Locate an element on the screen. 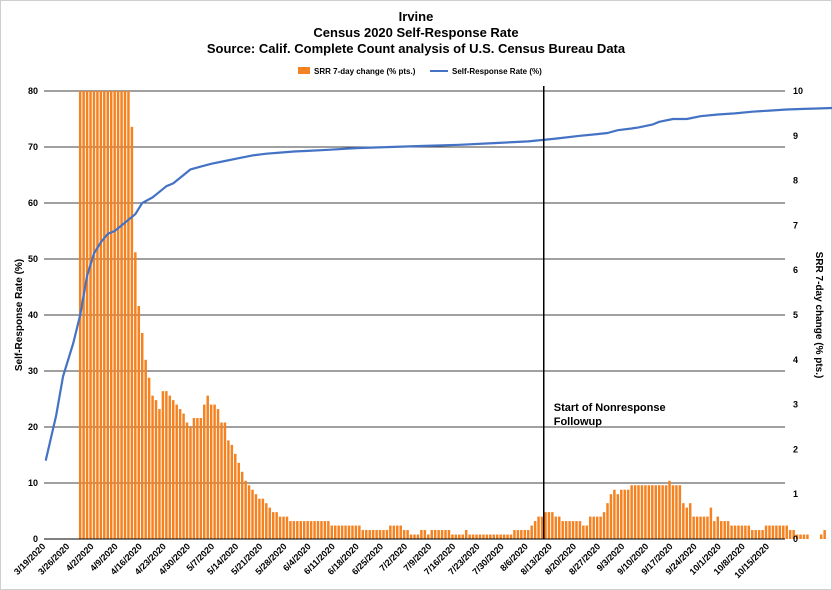  left-tick-label: 70 is located at coordinates (33, 147).